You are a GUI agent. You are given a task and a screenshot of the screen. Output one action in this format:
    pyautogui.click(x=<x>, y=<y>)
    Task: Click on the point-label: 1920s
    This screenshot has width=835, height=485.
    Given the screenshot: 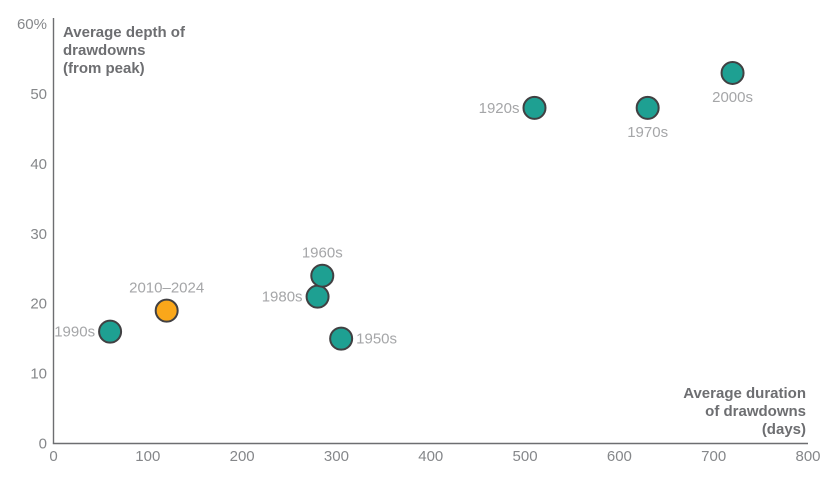 What is the action you would take?
    pyautogui.click(x=499, y=108)
    